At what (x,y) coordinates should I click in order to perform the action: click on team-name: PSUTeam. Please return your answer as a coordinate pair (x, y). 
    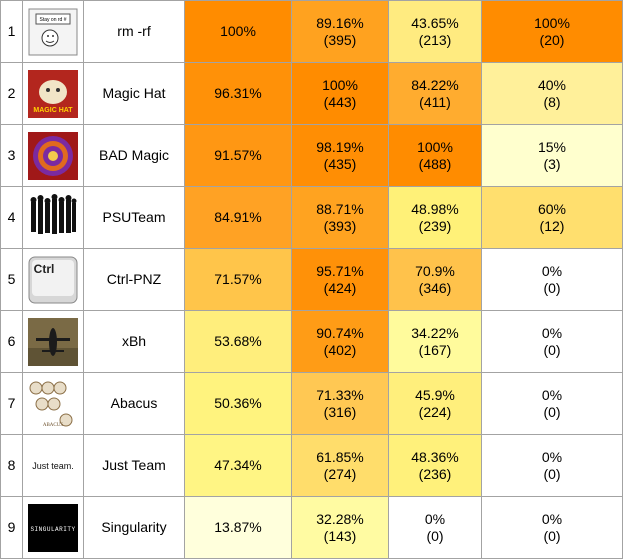
    Looking at the image, I should click on (133, 217).